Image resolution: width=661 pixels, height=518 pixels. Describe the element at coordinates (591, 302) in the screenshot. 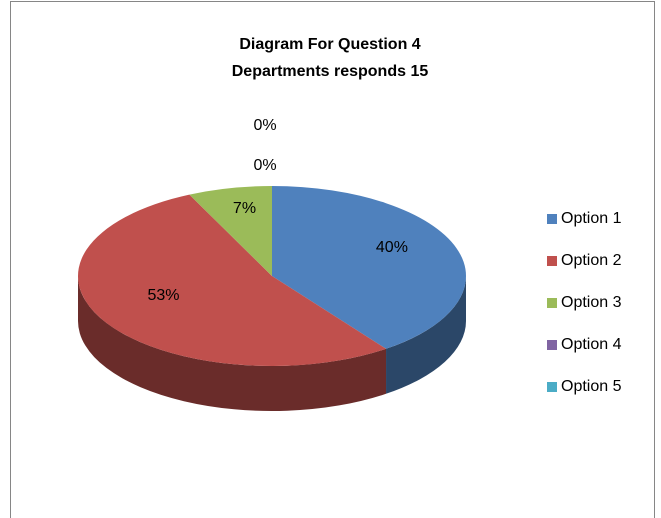

I see `legend-label: Option 3` at that location.